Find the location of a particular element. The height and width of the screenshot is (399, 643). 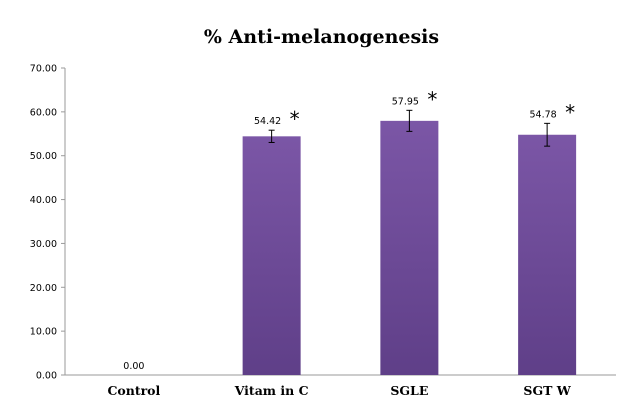

category-label: Vitam in C is located at coordinates (271, 390).